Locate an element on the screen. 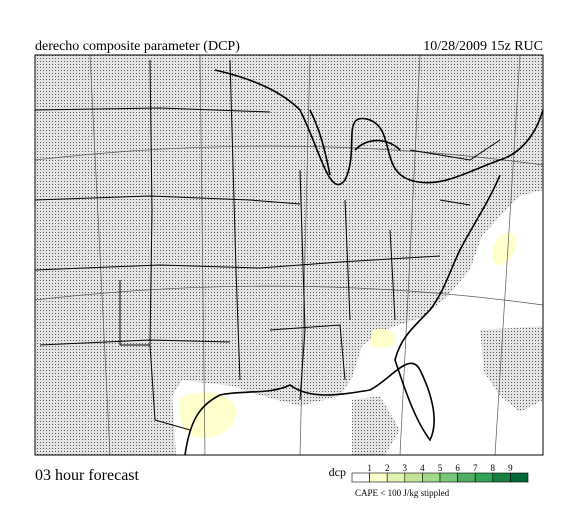 This screenshot has width=575, height=532. valid-time: 10/28/2009 15z RUC is located at coordinates (483, 46).